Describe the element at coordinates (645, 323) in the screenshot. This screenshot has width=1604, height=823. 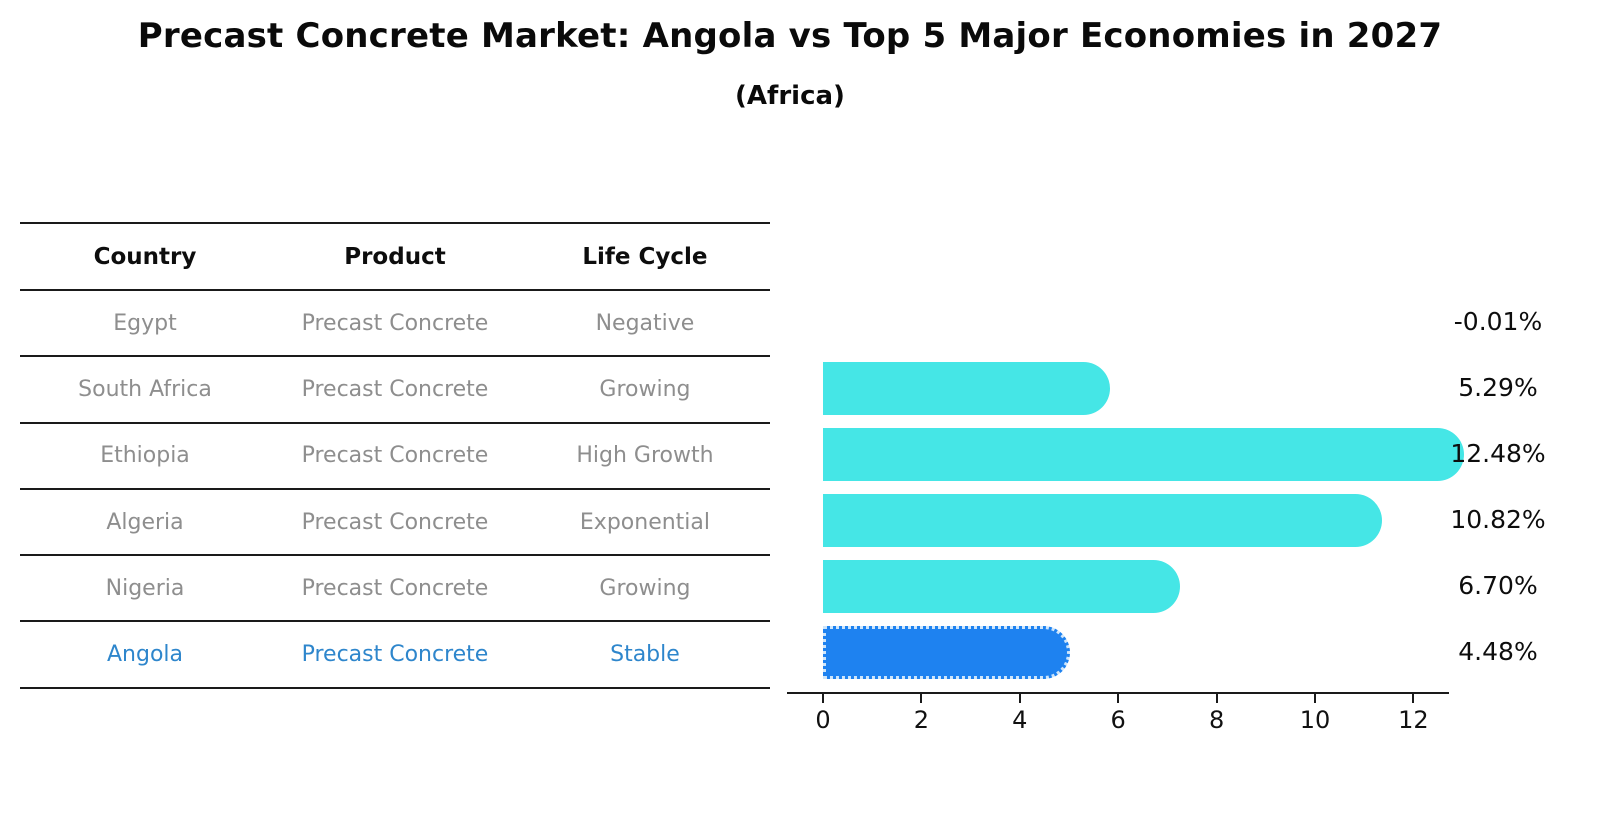
I see `cell-life-cycle: Negative` at that location.